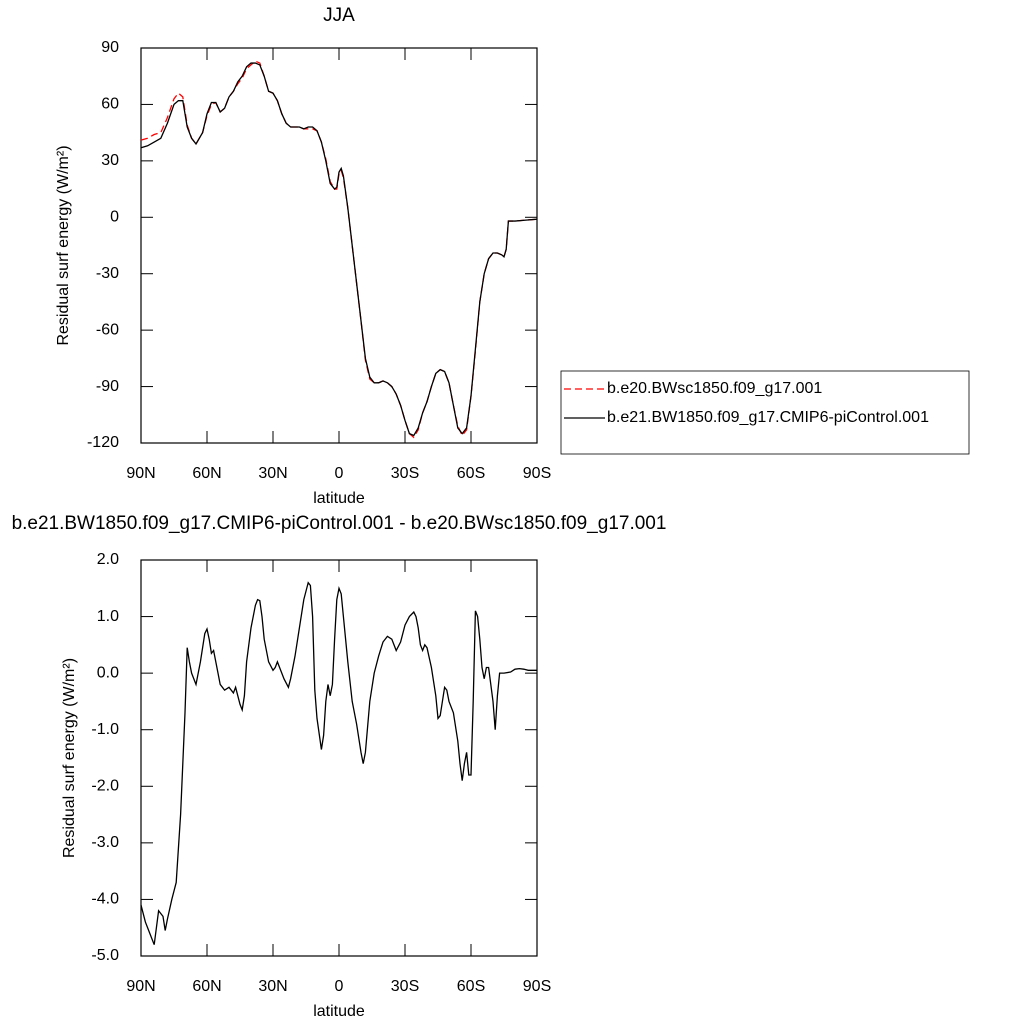  Describe the element at coordinates (114, 217) in the screenshot. I see `y-tick-label: 0` at that location.